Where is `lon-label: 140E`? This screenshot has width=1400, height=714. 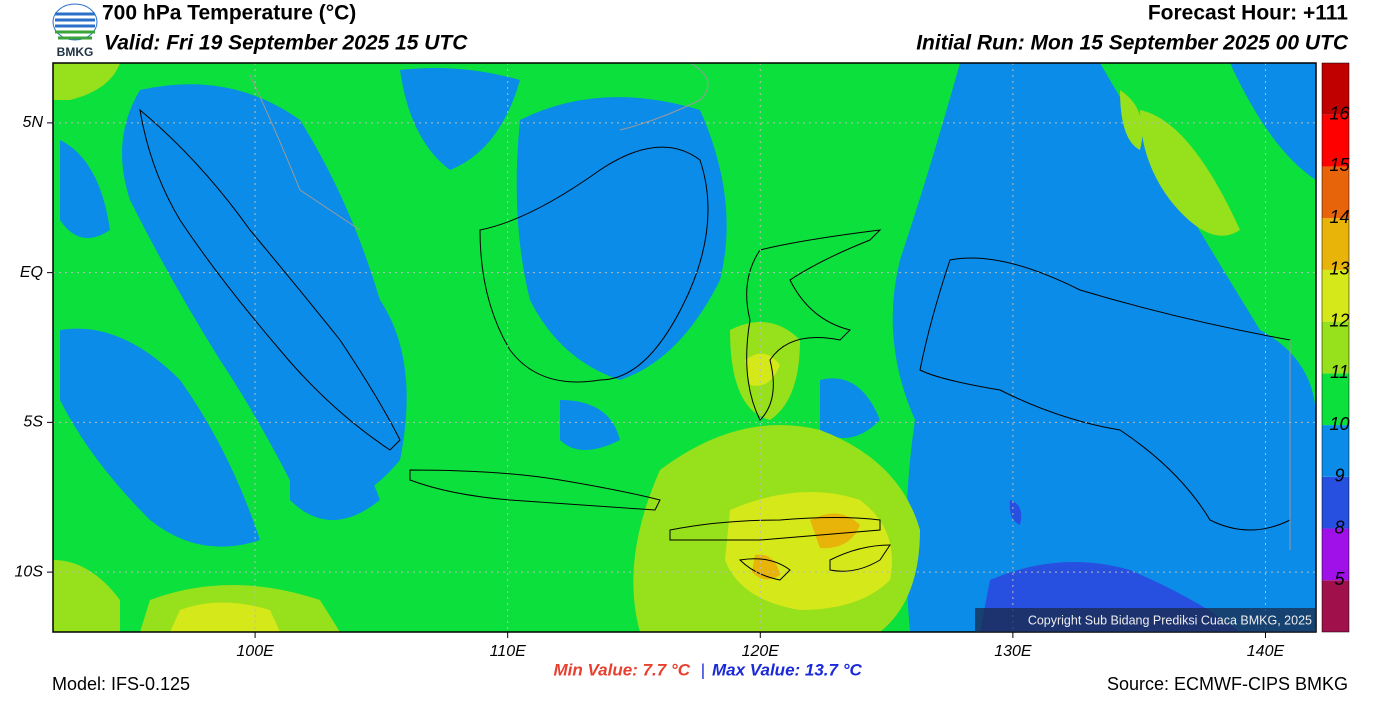
lon-label: 140E is located at coordinates (1266, 651).